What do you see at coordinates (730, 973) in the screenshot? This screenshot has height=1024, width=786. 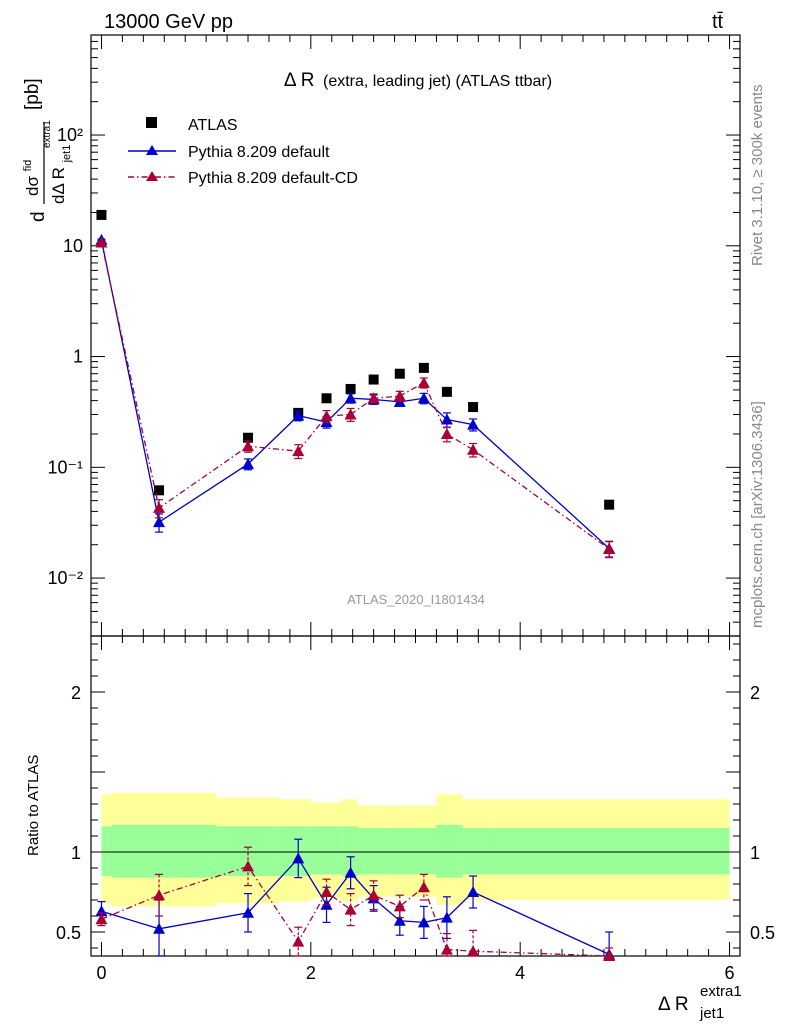 I see `x-tick-label: 6` at bounding box center [730, 973].